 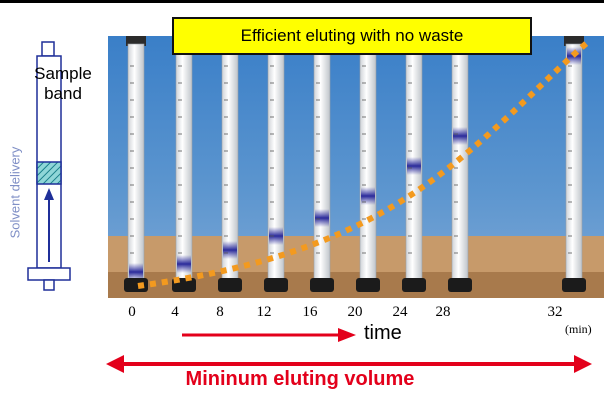 I want to click on efficient-eluting-callout: Efficient eluting with no waste, so click(x=352, y=36).